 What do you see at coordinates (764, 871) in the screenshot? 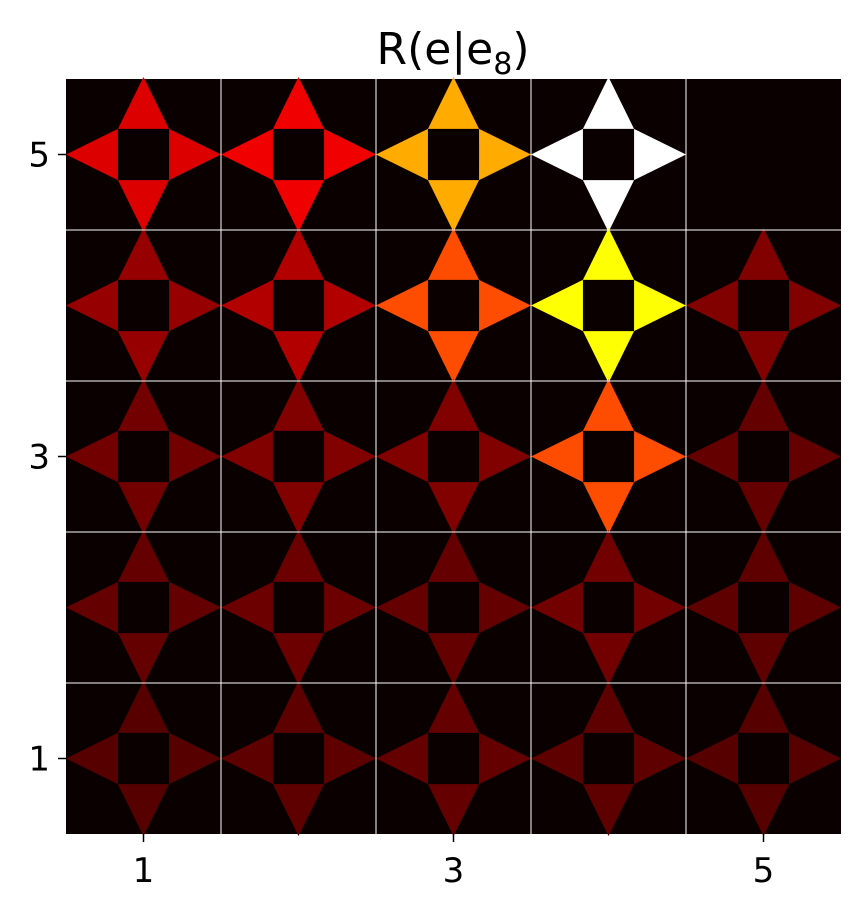
I see `x-tick-label: 5` at bounding box center [764, 871].